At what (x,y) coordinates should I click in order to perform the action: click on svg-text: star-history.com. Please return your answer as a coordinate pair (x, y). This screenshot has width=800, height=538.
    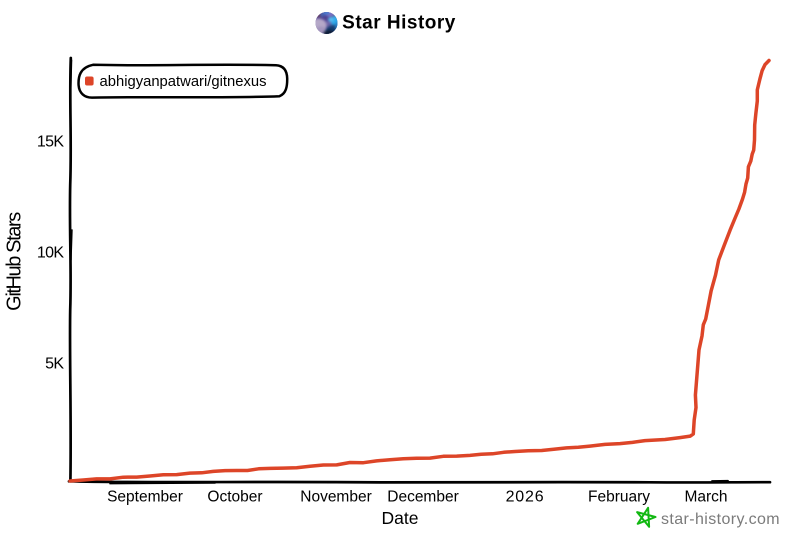
    Looking at the image, I should click on (720, 519).